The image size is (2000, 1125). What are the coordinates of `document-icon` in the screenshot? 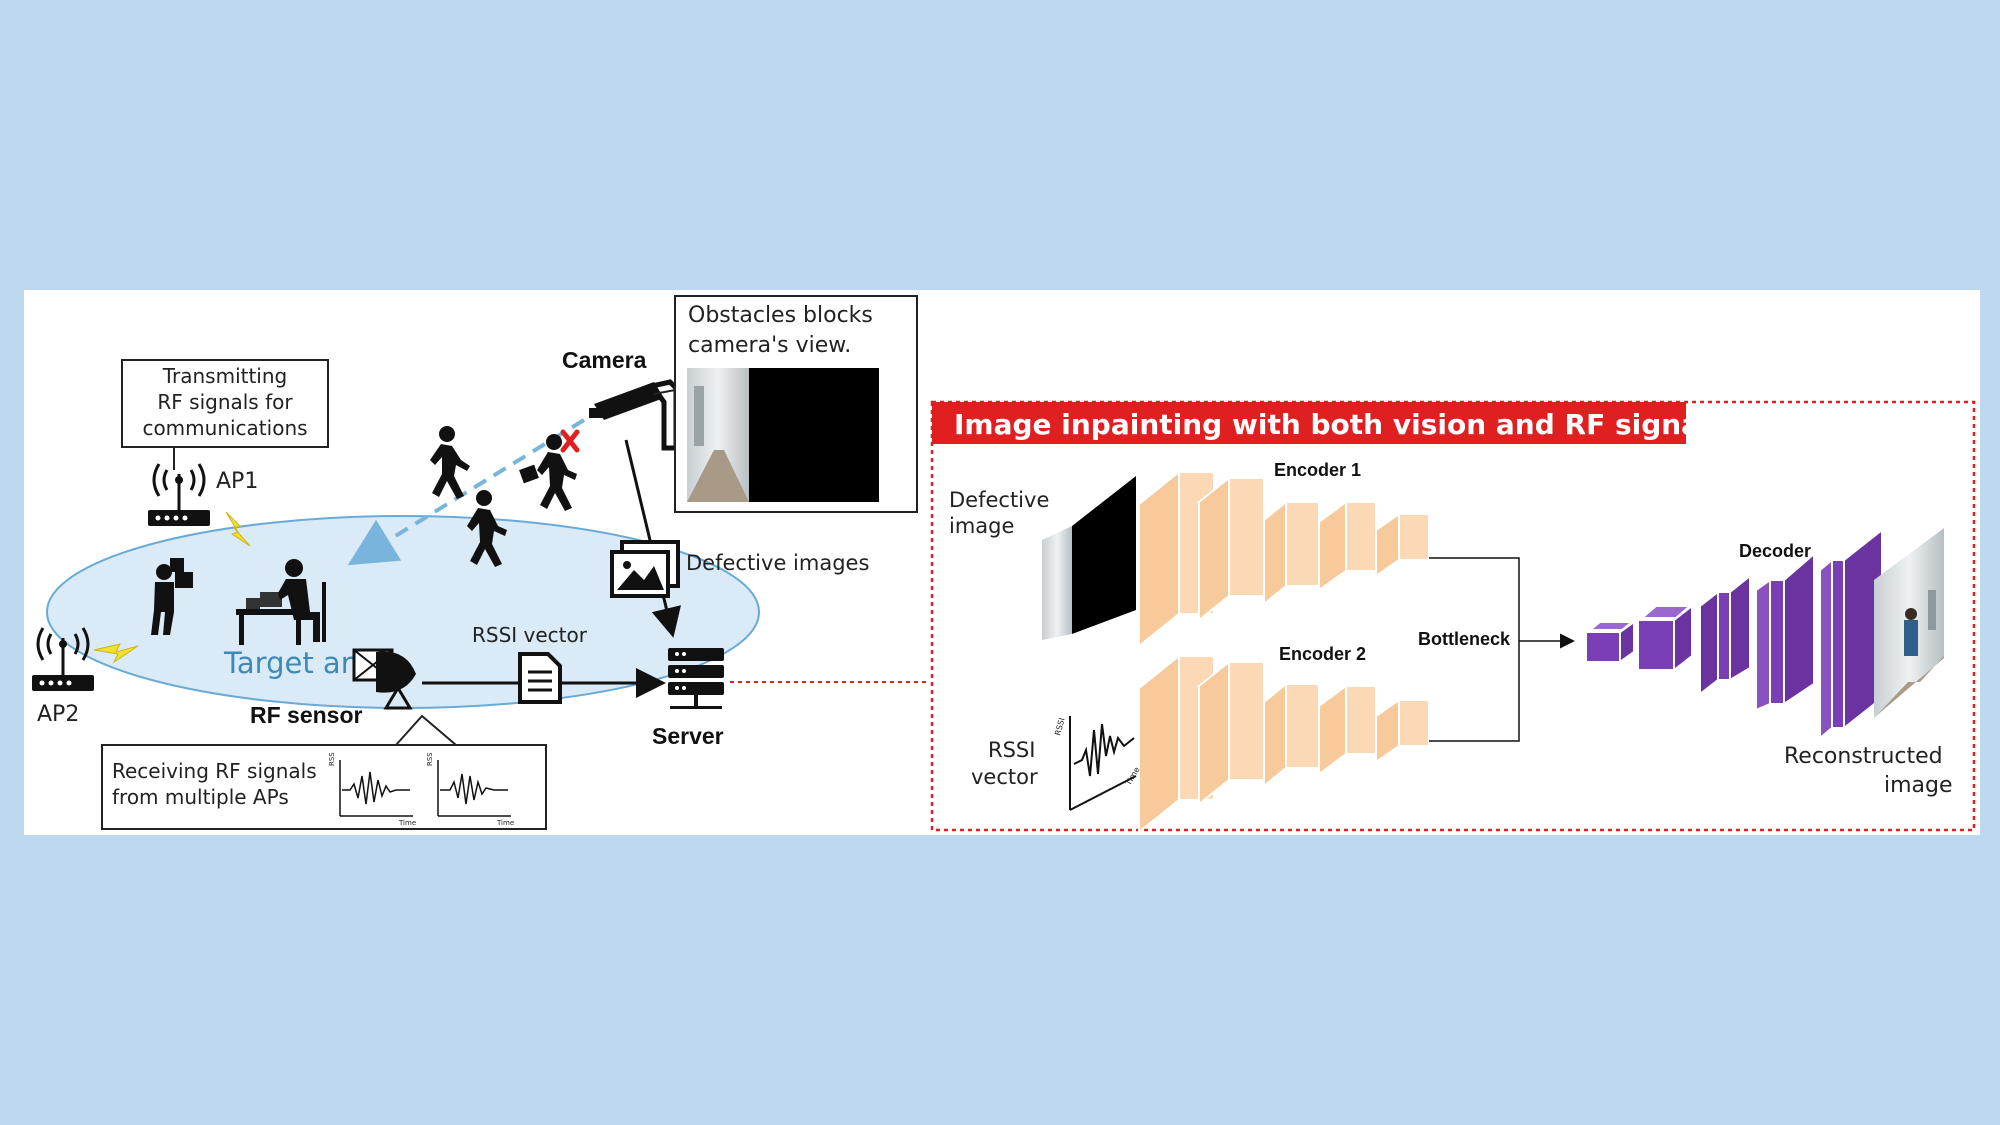 It's located at (540, 678).